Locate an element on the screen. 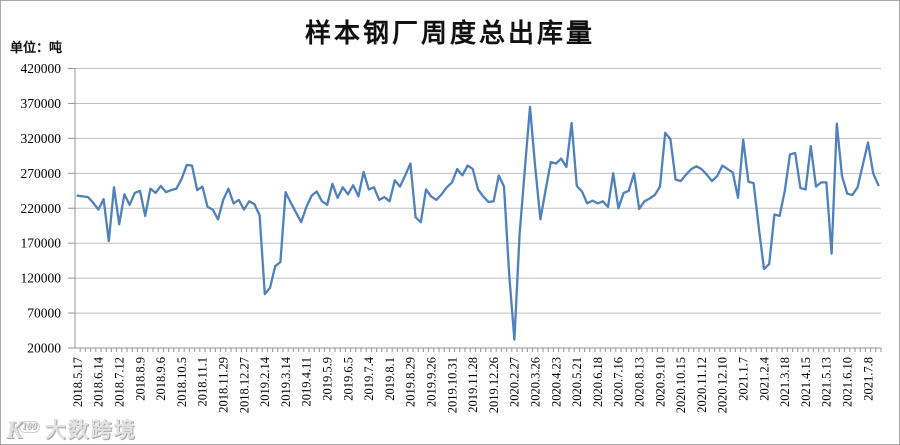 The width and height of the screenshot is (900, 445). x-tick-label: 2019.6.5 is located at coordinates (348, 379).